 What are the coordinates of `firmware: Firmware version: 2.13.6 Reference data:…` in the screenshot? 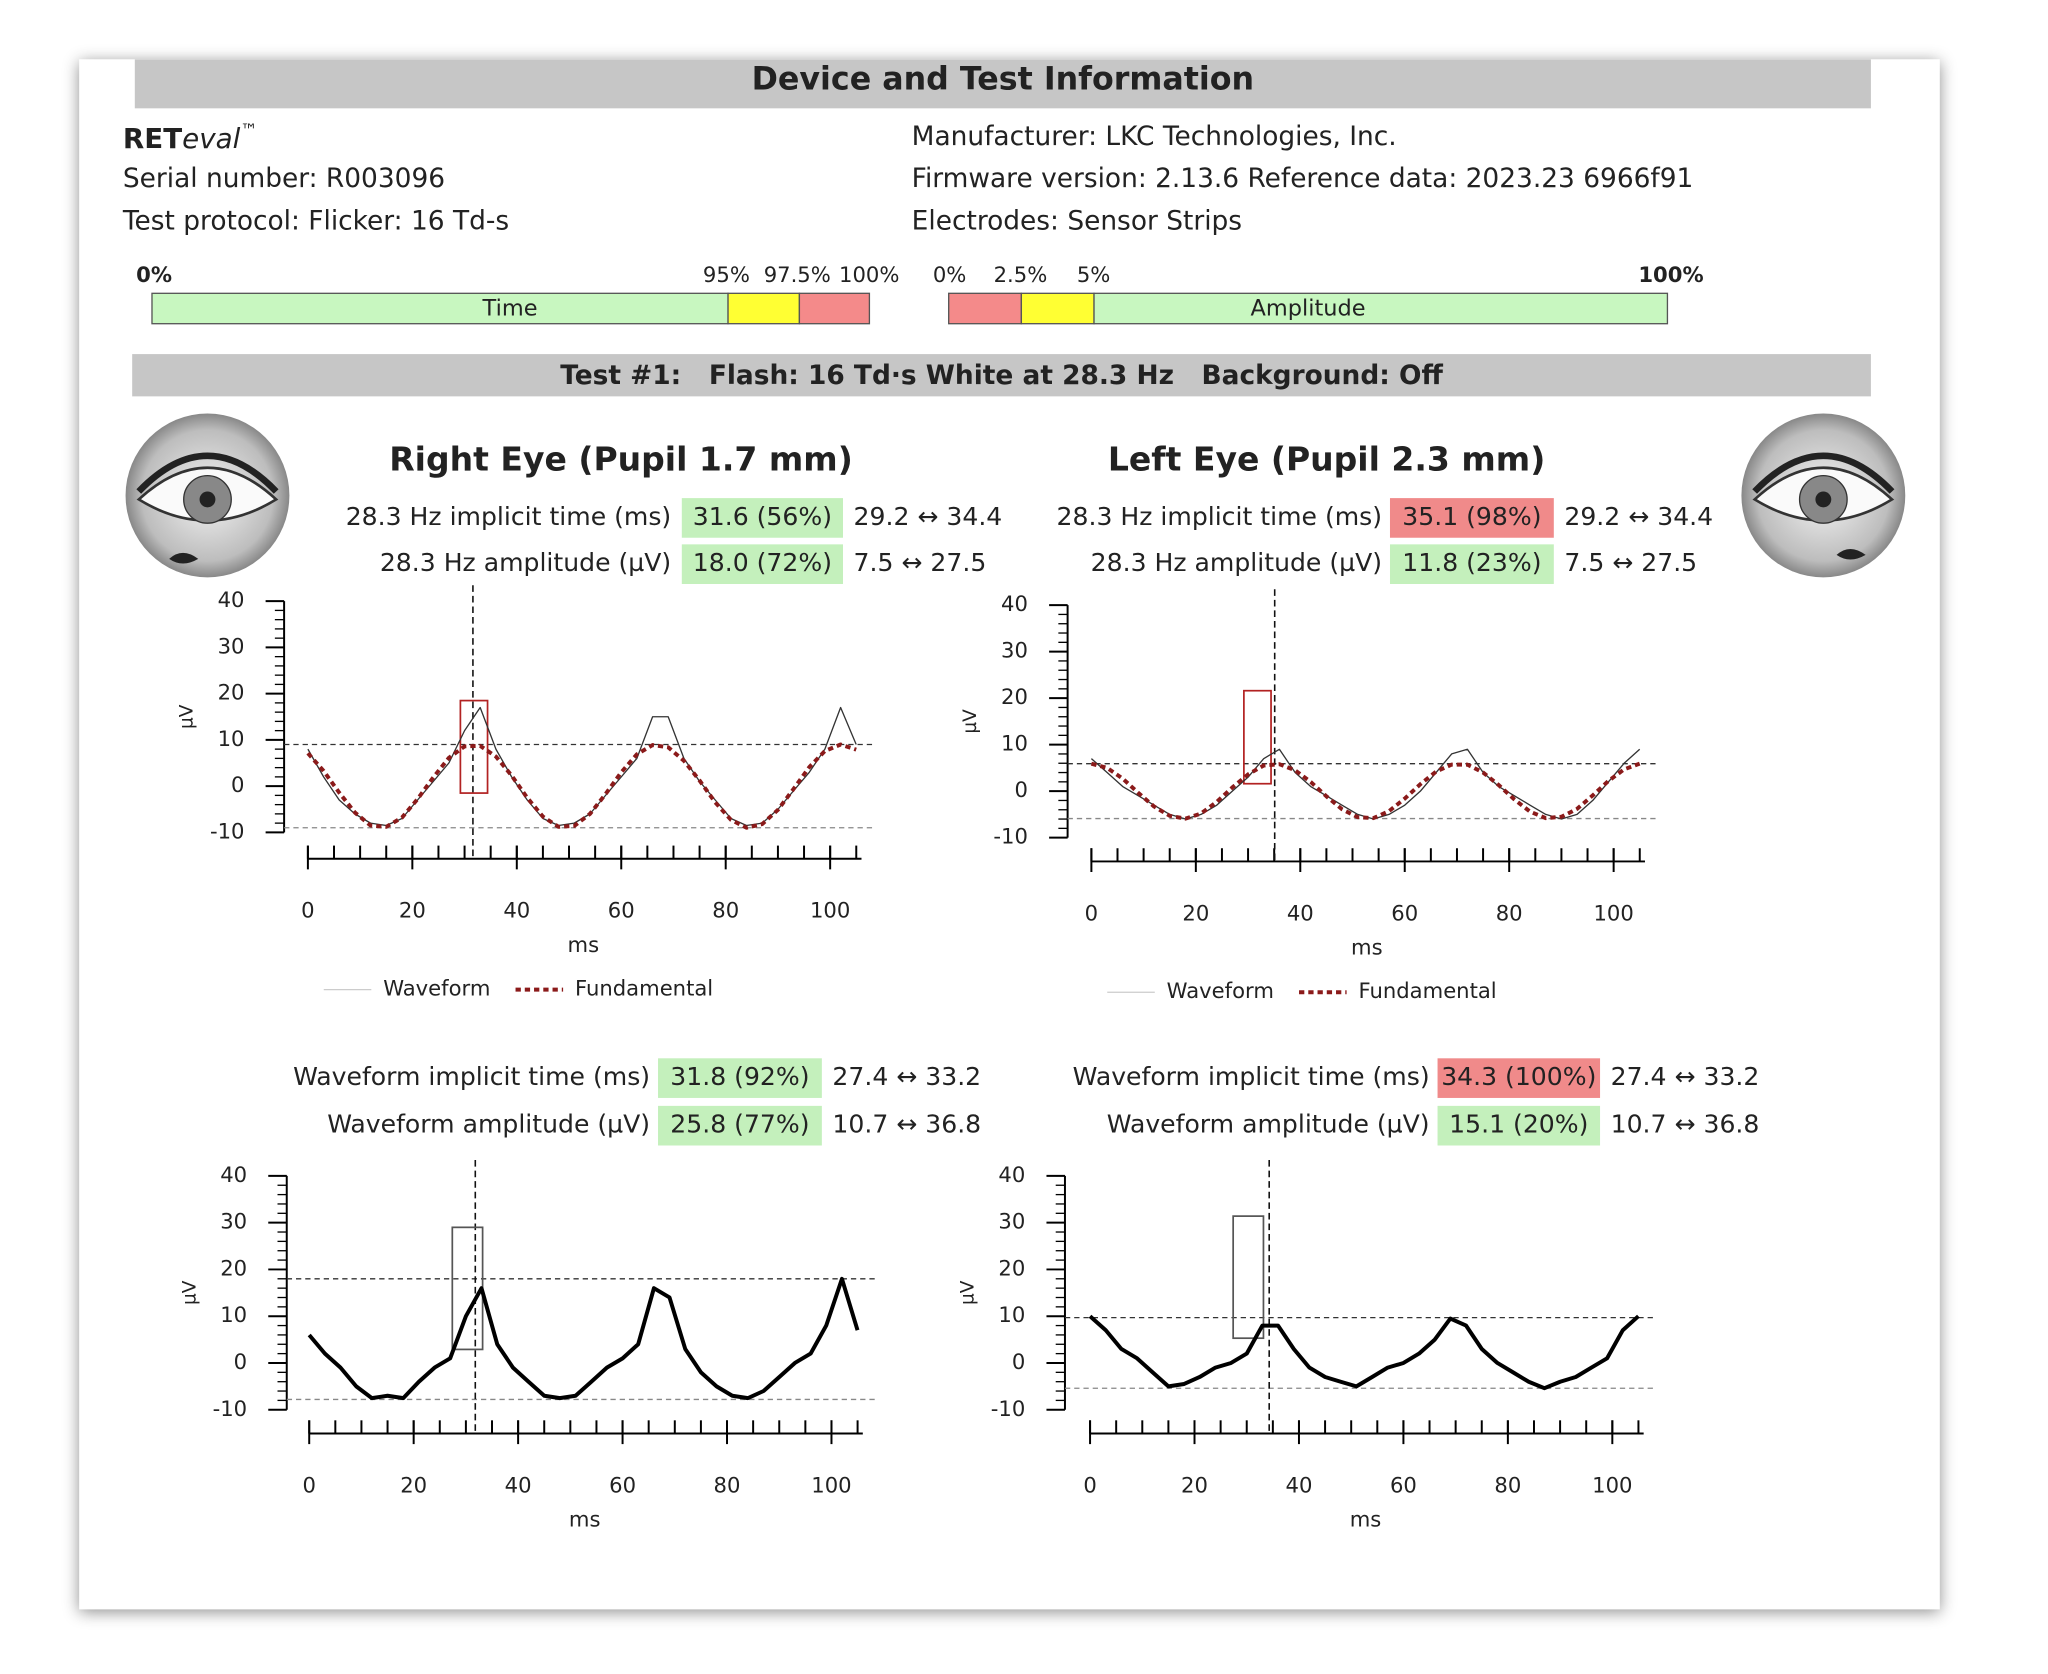 It's located at (1303, 178).